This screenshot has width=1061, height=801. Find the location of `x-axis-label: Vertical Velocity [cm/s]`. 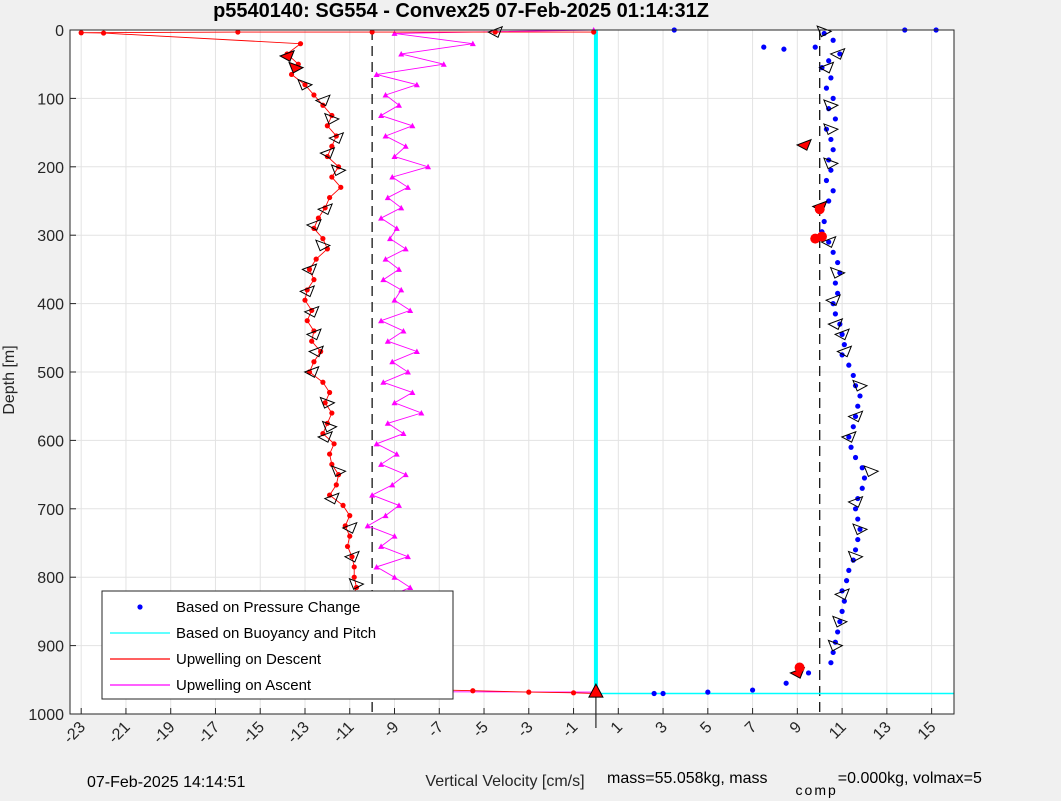

x-axis-label: Vertical Velocity [cm/s] is located at coordinates (504, 781).